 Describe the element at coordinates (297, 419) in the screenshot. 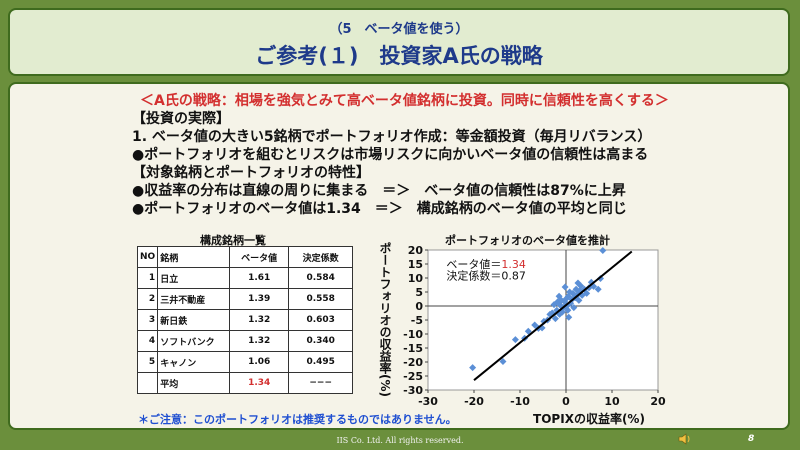

I see `disclaimer-note: ＊ご注意：このポートフォリオは推奨するものではありません。` at that location.